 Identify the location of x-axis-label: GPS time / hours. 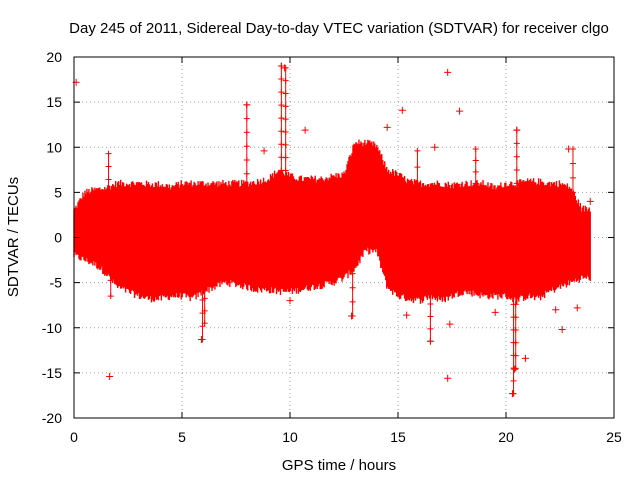
(339, 465).